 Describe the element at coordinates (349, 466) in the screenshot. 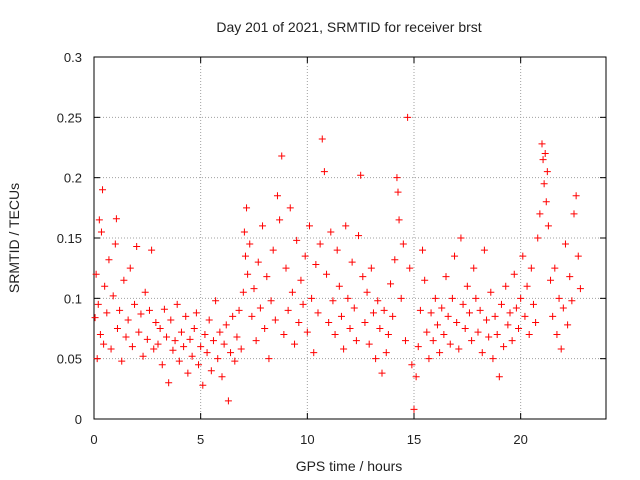

I see `x-axis-label: GPS time / hours` at that location.